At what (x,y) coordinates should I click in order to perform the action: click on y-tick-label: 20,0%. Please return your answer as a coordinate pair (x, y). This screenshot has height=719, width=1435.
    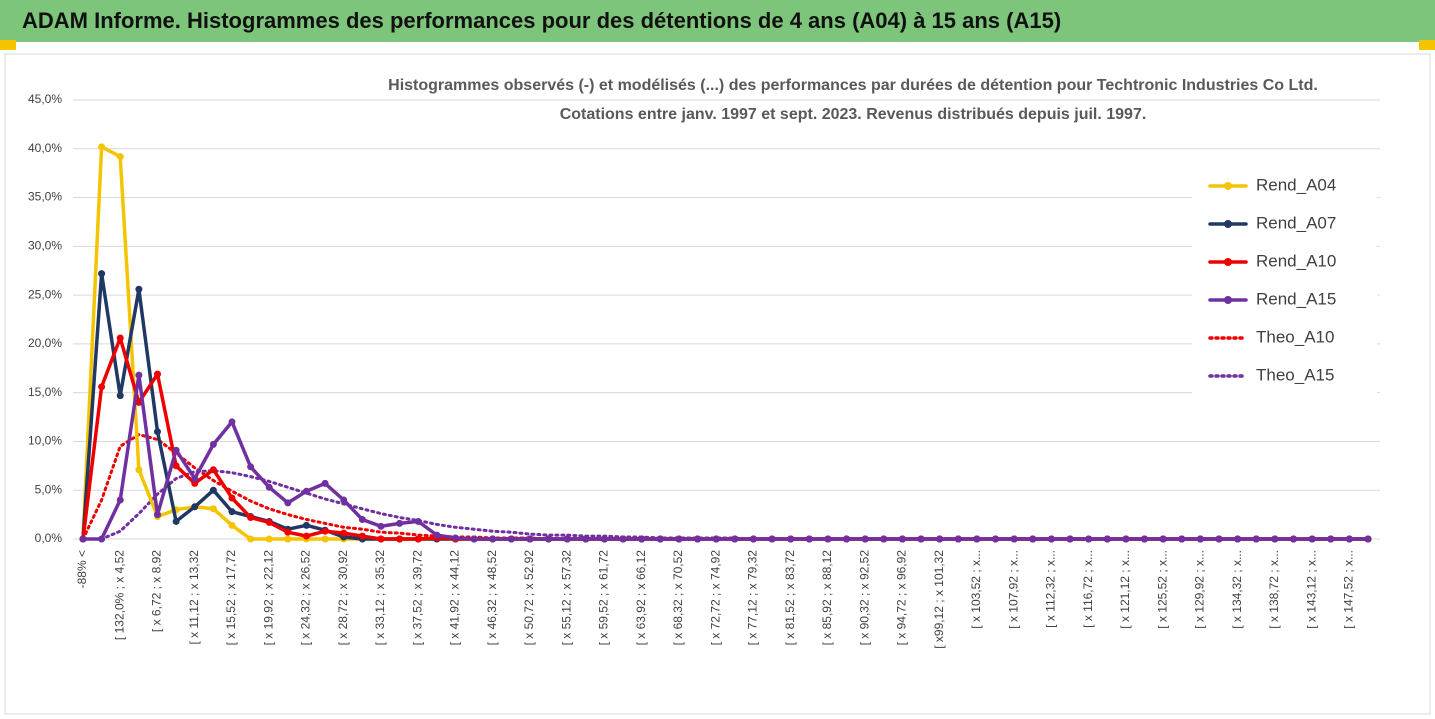
    Looking at the image, I should click on (45, 343).